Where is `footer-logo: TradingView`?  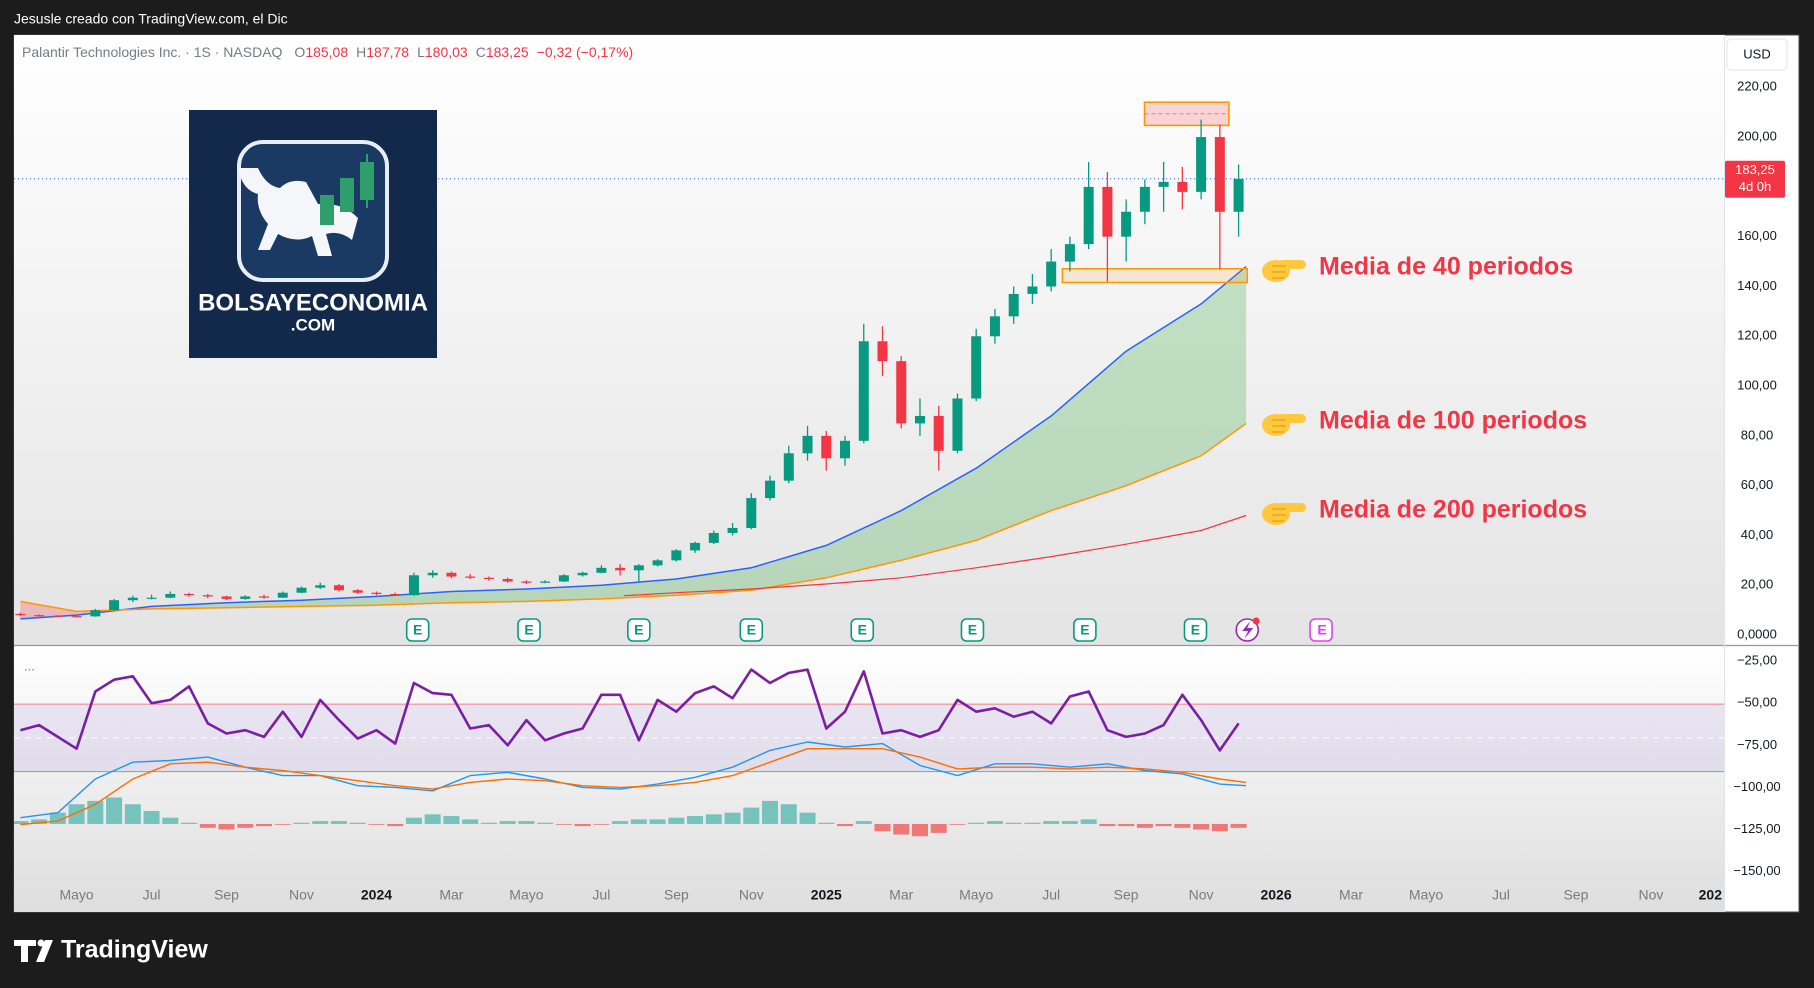 footer-logo: TradingView is located at coordinates (111, 950).